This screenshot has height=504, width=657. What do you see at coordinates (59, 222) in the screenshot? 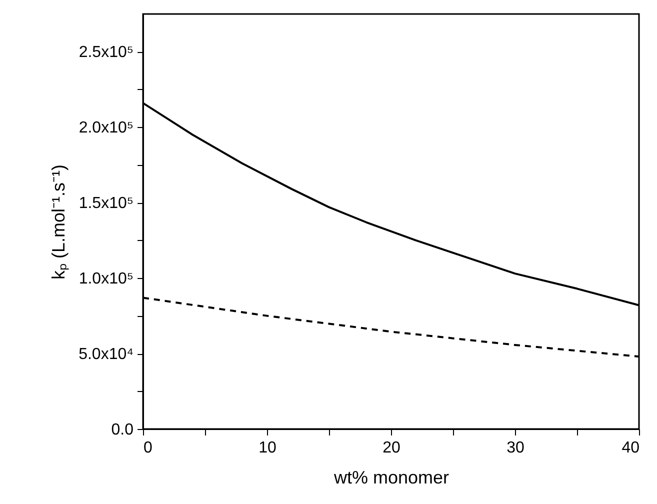
I see `y-axis-title: kₚ (L.mol⁻¹.s⁻¹)` at bounding box center [59, 222].